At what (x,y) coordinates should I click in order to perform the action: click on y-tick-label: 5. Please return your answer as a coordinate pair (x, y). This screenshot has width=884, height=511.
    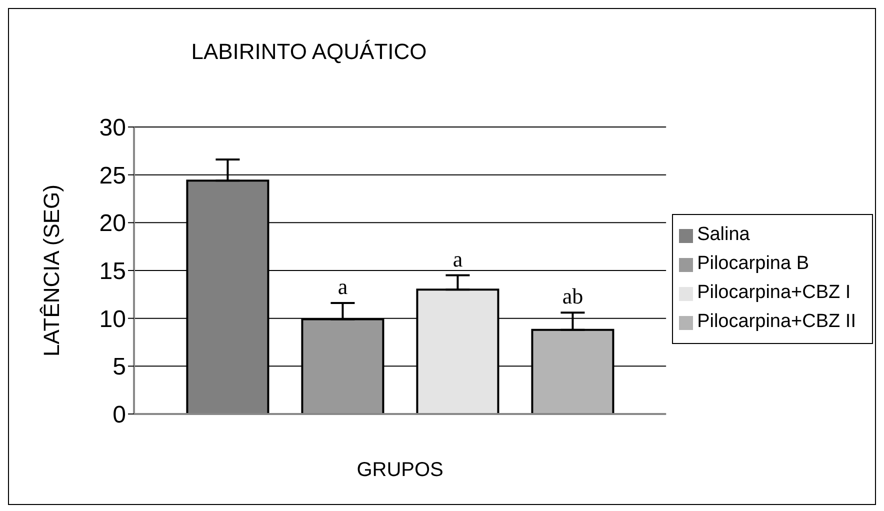
    Looking at the image, I should click on (119, 367).